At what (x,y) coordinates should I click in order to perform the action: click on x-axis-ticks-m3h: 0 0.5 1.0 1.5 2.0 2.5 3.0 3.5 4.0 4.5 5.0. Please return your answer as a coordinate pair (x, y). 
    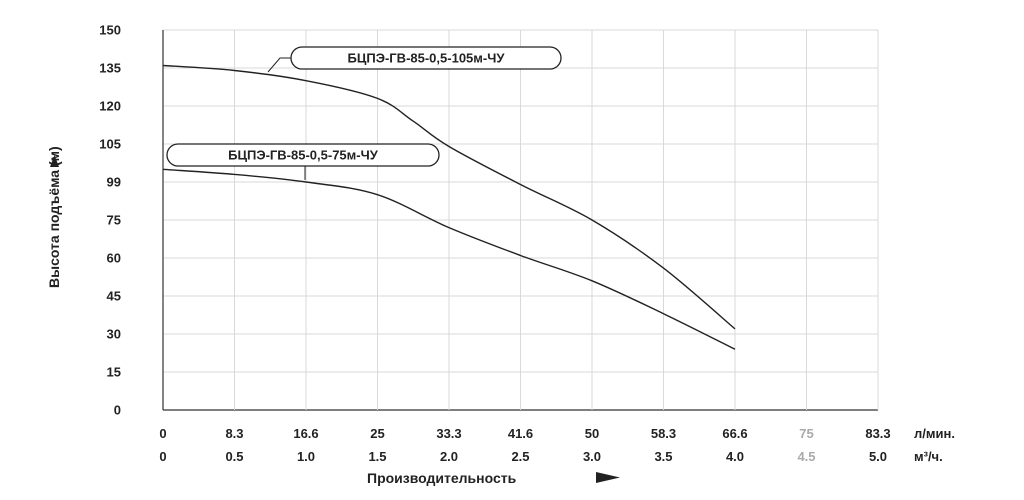
    Looking at the image, I should click on (523, 456).